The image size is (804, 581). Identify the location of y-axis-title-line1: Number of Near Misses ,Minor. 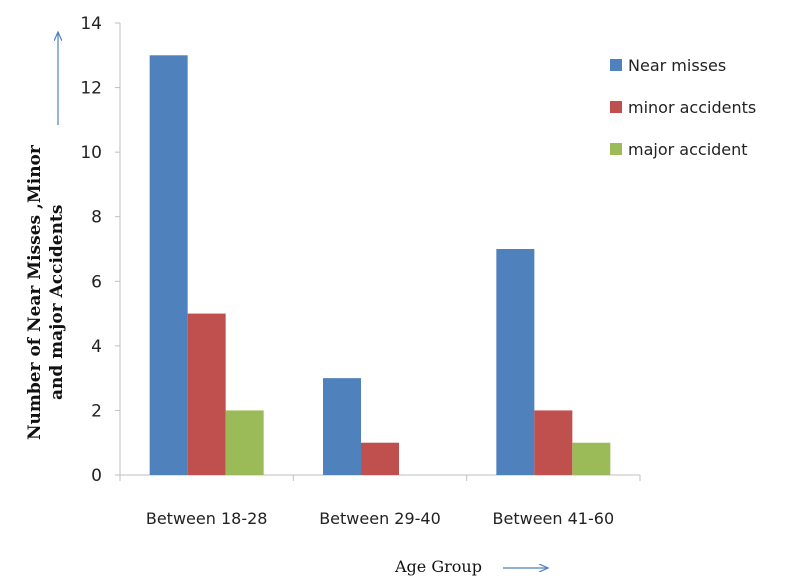
(35, 292).